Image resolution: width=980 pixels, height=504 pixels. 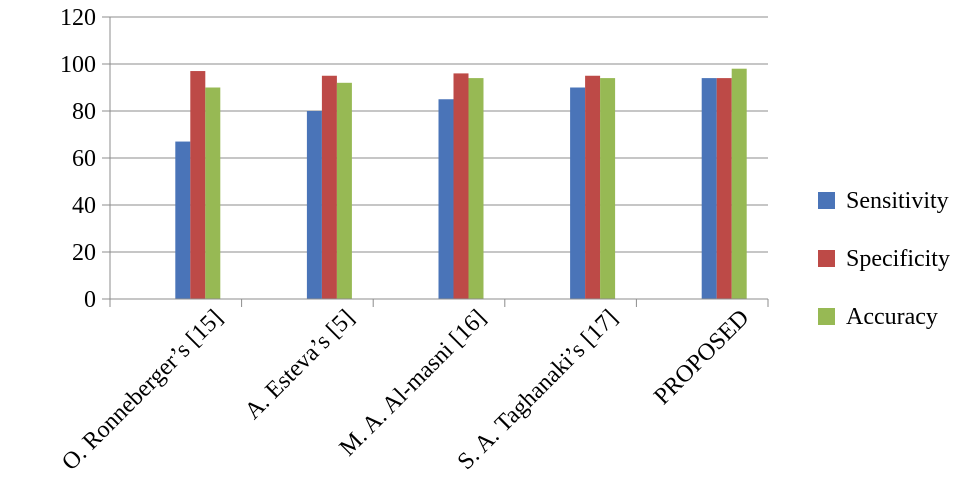 I want to click on y-tick-label: 20, so click(x=84, y=253).